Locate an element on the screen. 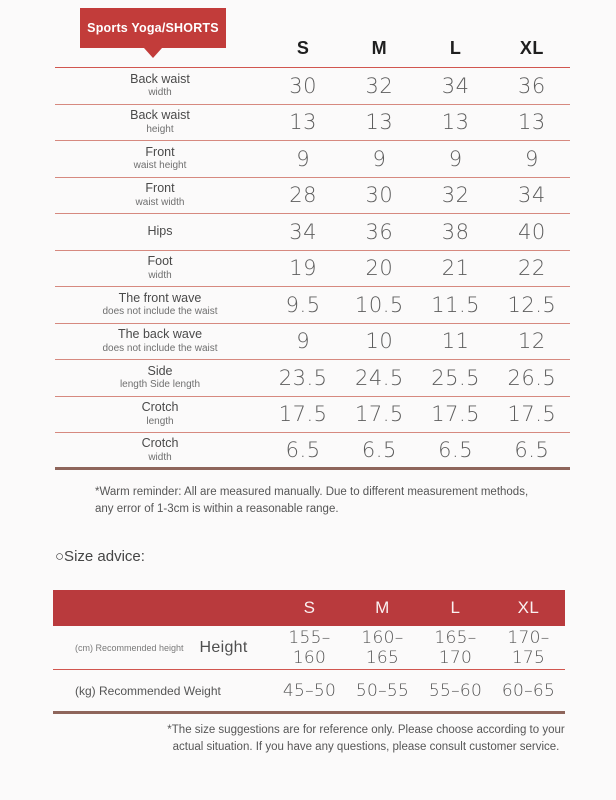 The width and height of the screenshot is (616, 800). advice-column-header-s: S is located at coordinates (309, 607).